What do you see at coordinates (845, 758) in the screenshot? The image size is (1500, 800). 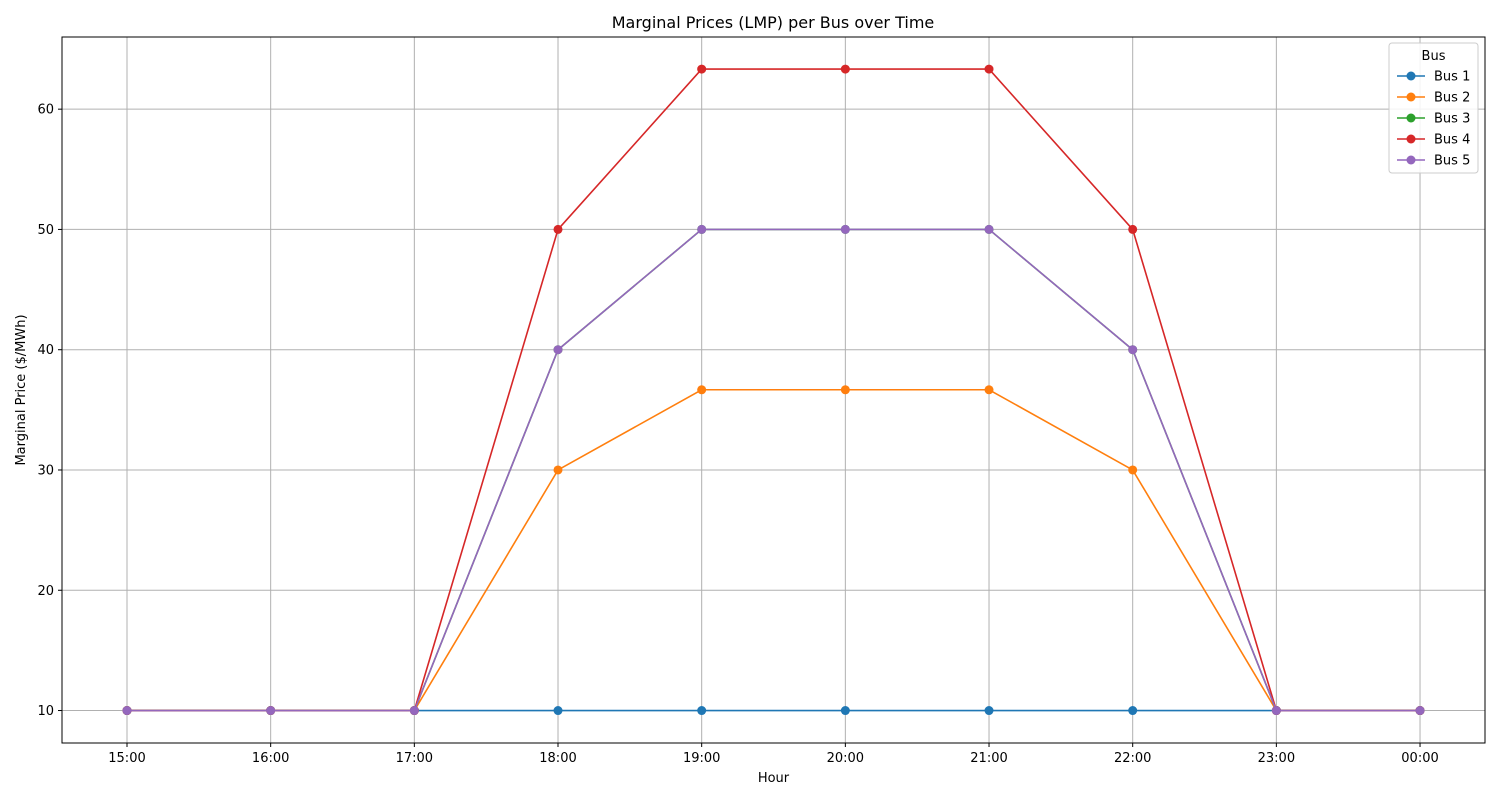 I see `x-tick-label: 20:00` at bounding box center [845, 758].